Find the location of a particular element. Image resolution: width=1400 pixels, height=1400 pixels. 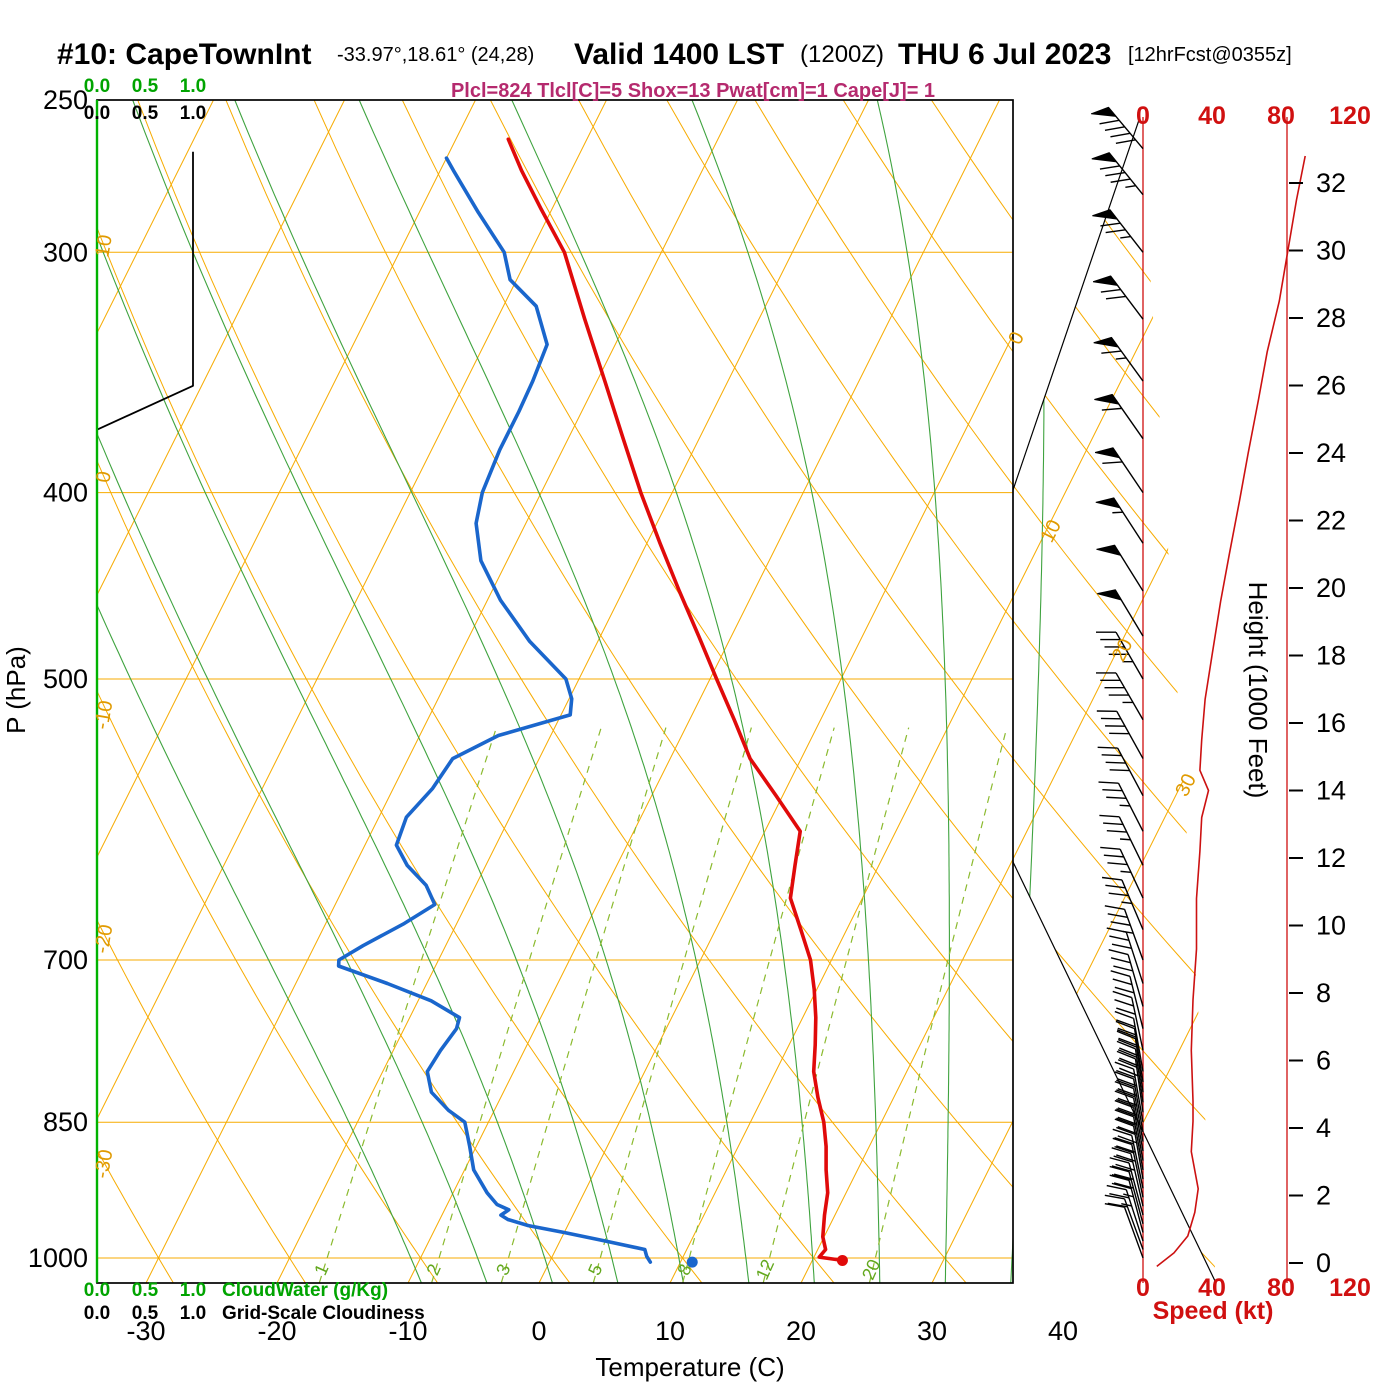

temperature-axis-title: Temperature (C) is located at coordinates (689, 1367).